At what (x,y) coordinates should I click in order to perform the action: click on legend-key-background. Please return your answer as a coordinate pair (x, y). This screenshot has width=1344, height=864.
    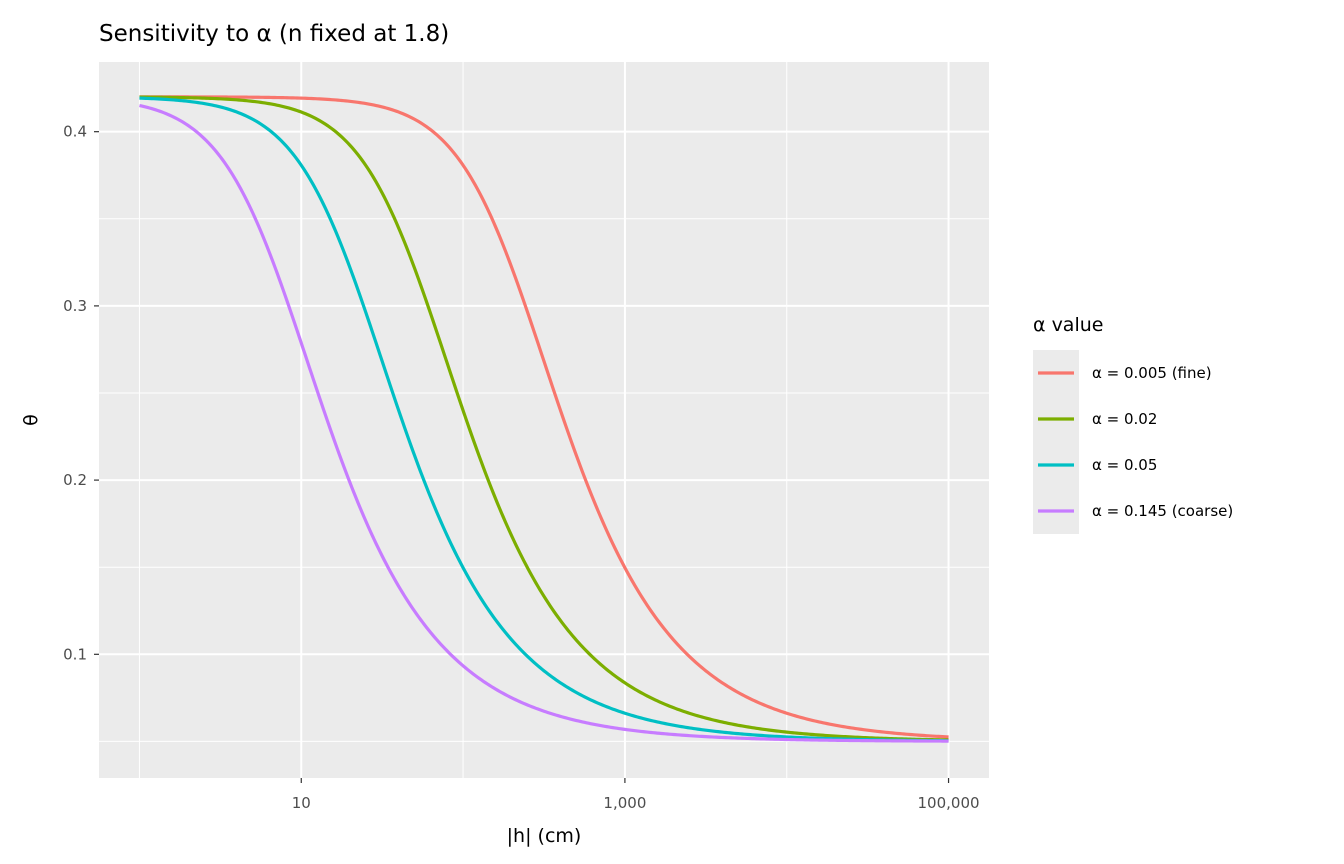
    Looking at the image, I should click on (1056, 442).